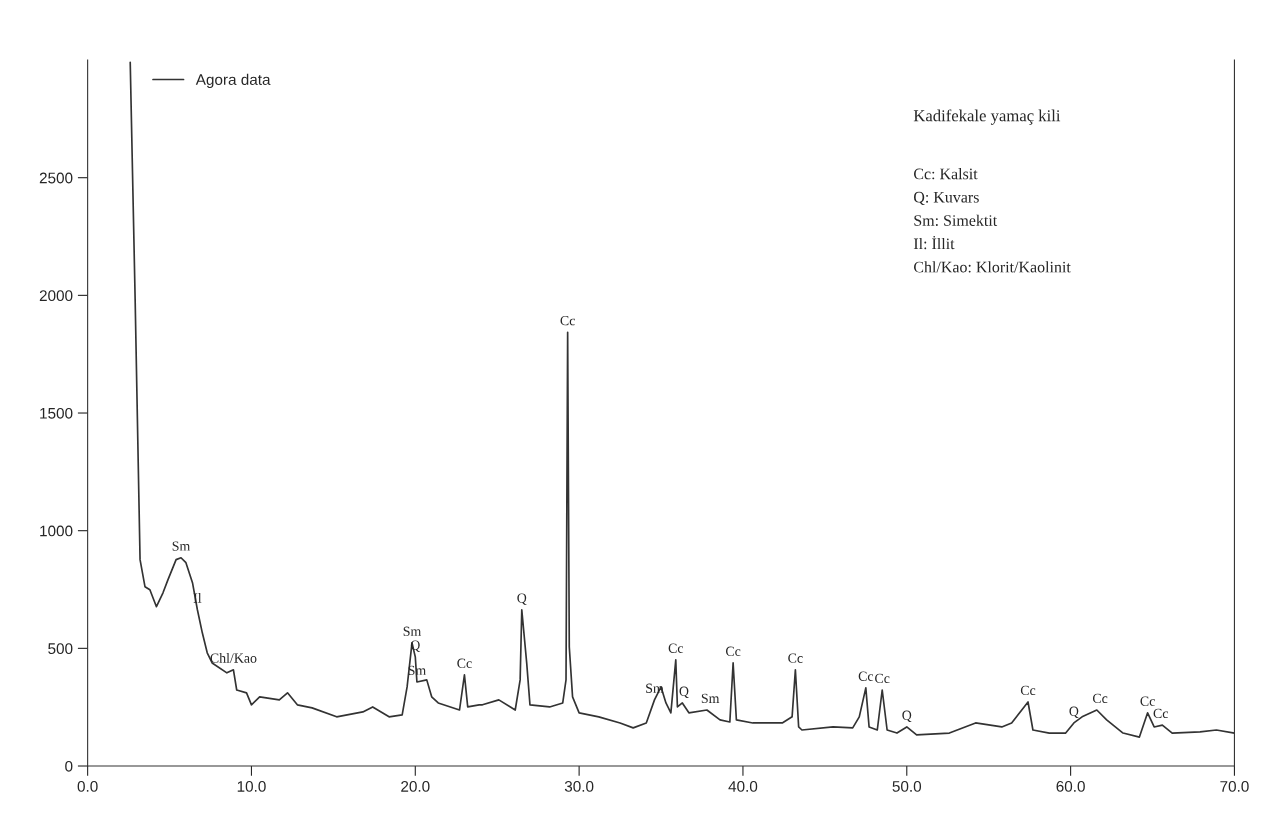  I want to click on legend-label: Agora data, so click(233, 81).